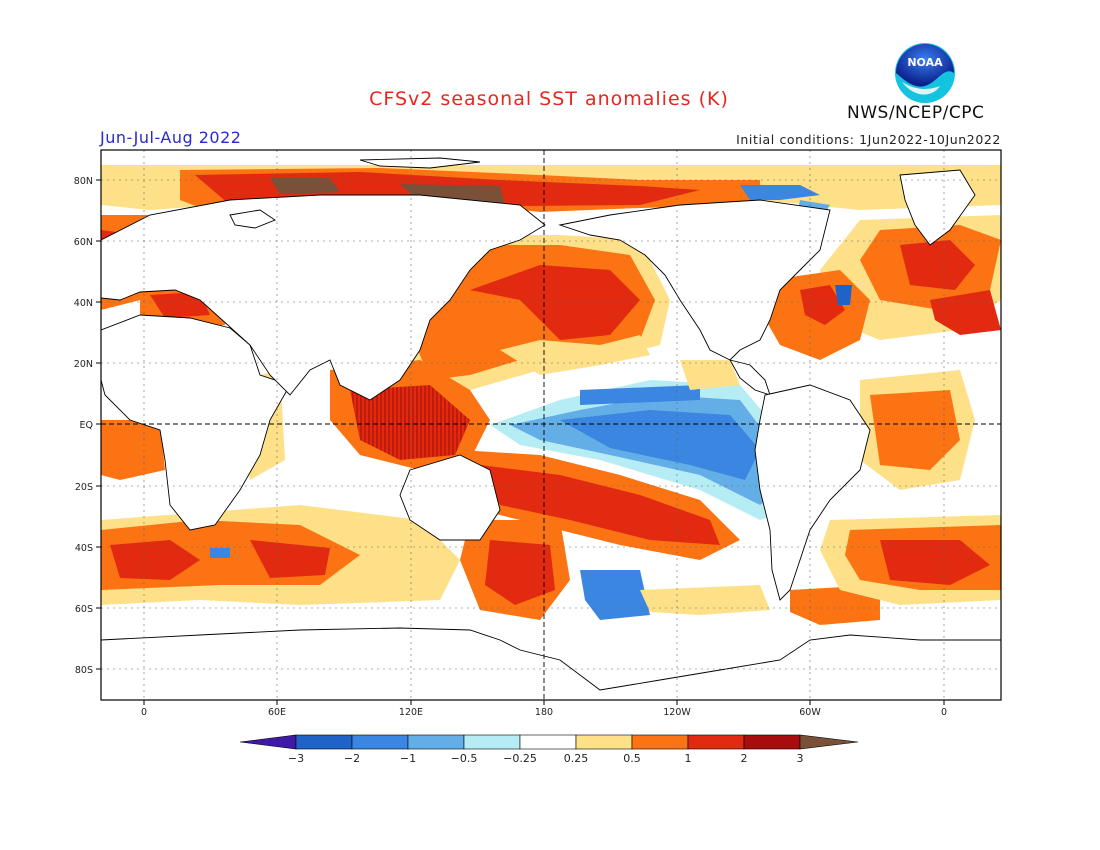  What do you see at coordinates (277, 712) in the screenshot?
I see `lon-label: 60E` at bounding box center [277, 712].